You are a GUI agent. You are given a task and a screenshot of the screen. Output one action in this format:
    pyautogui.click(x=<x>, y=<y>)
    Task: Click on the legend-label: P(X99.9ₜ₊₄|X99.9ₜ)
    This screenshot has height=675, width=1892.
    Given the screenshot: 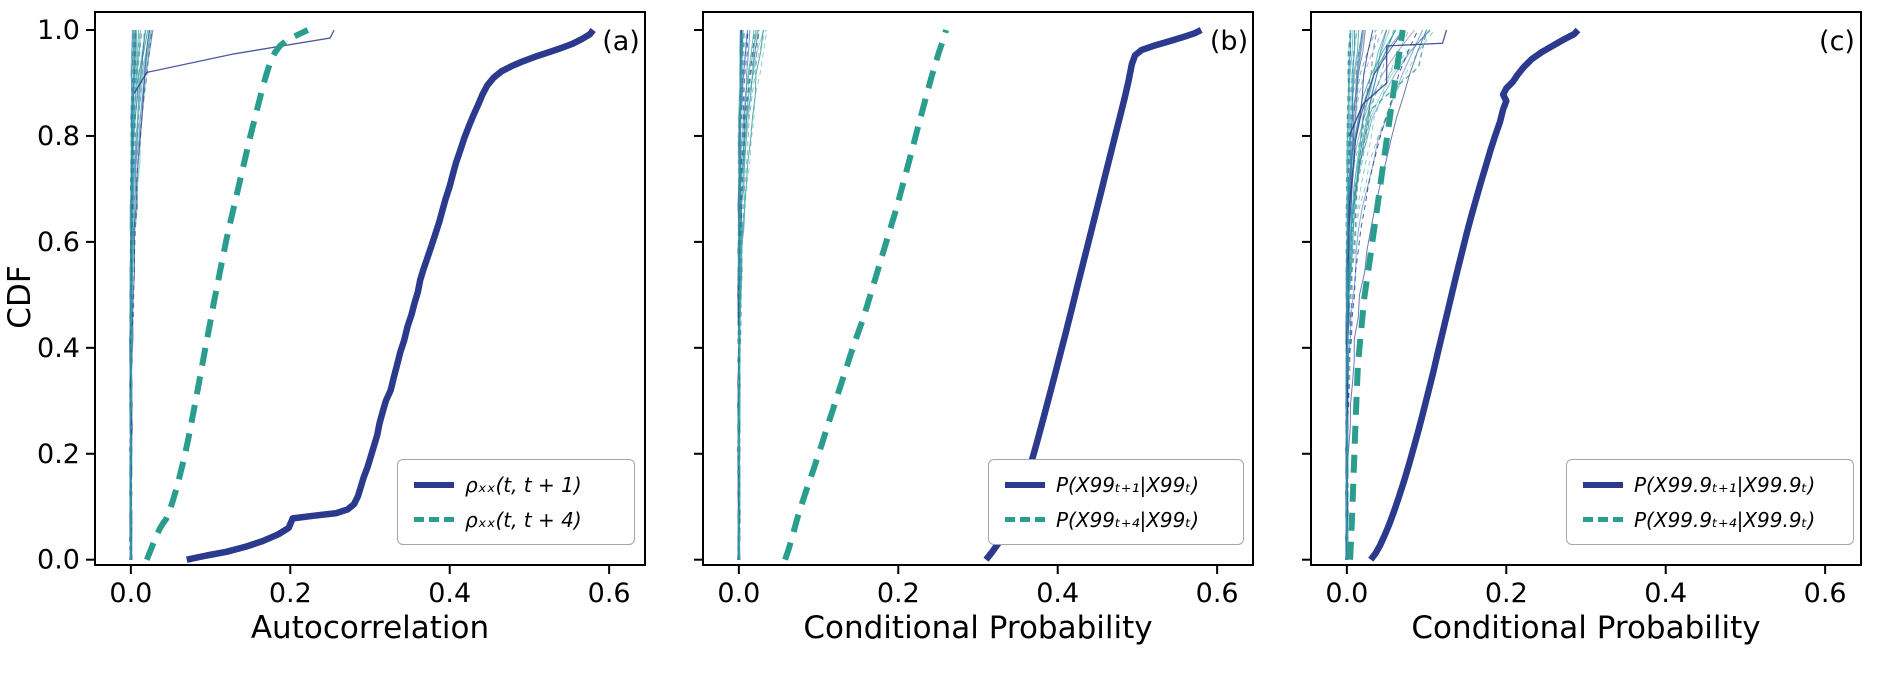 What is the action you would take?
    pyautogui.click(x=1725, y=519)
    